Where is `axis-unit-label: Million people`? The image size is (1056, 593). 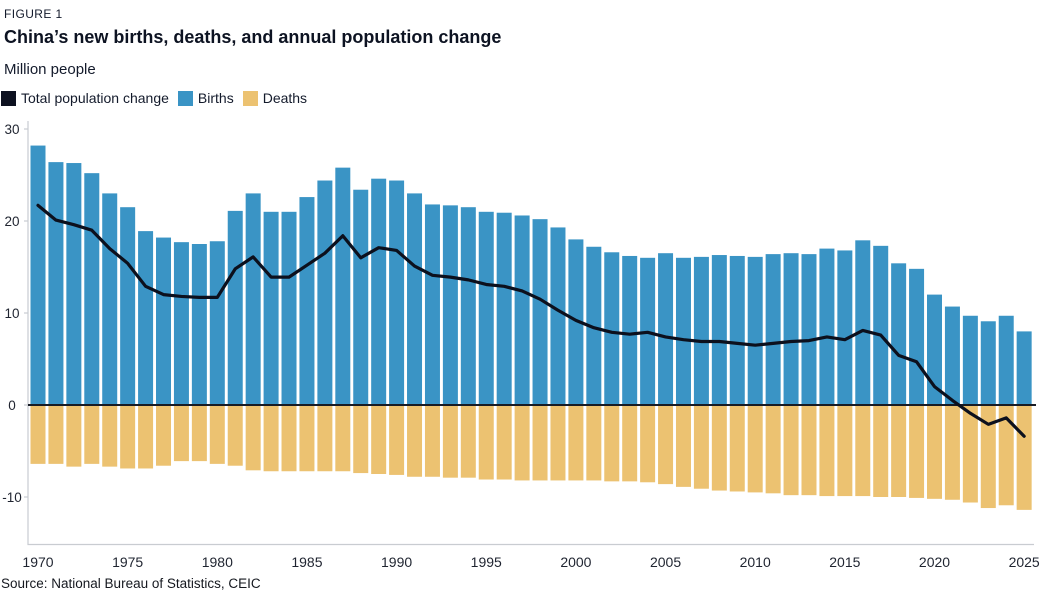 axis-unit-label: Million people is located at coordinates (50, 69).